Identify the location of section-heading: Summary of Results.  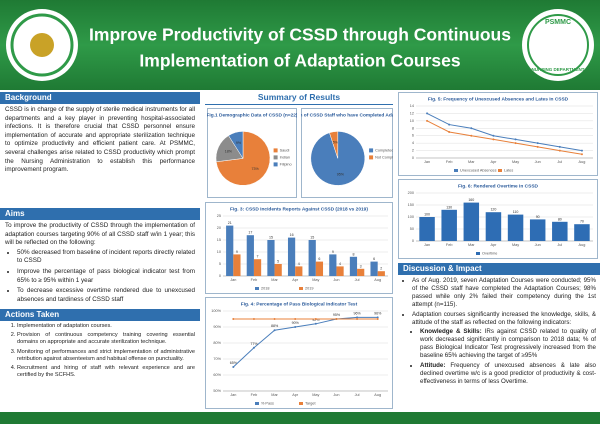
(299, 98).